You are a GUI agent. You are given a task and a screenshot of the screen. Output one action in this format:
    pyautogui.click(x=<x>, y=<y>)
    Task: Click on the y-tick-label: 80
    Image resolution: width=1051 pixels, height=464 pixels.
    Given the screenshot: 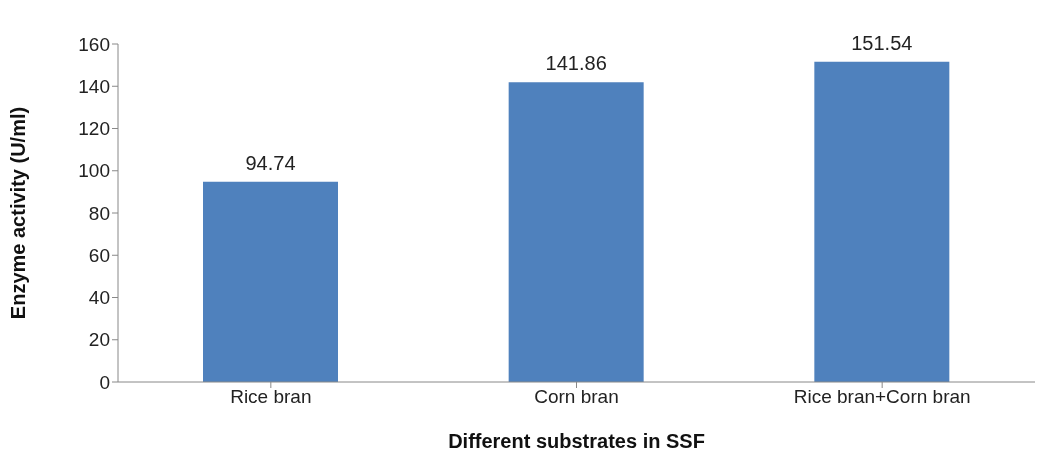 What is the action you would take?
    pyautogui.click(x=99, y=213)
    